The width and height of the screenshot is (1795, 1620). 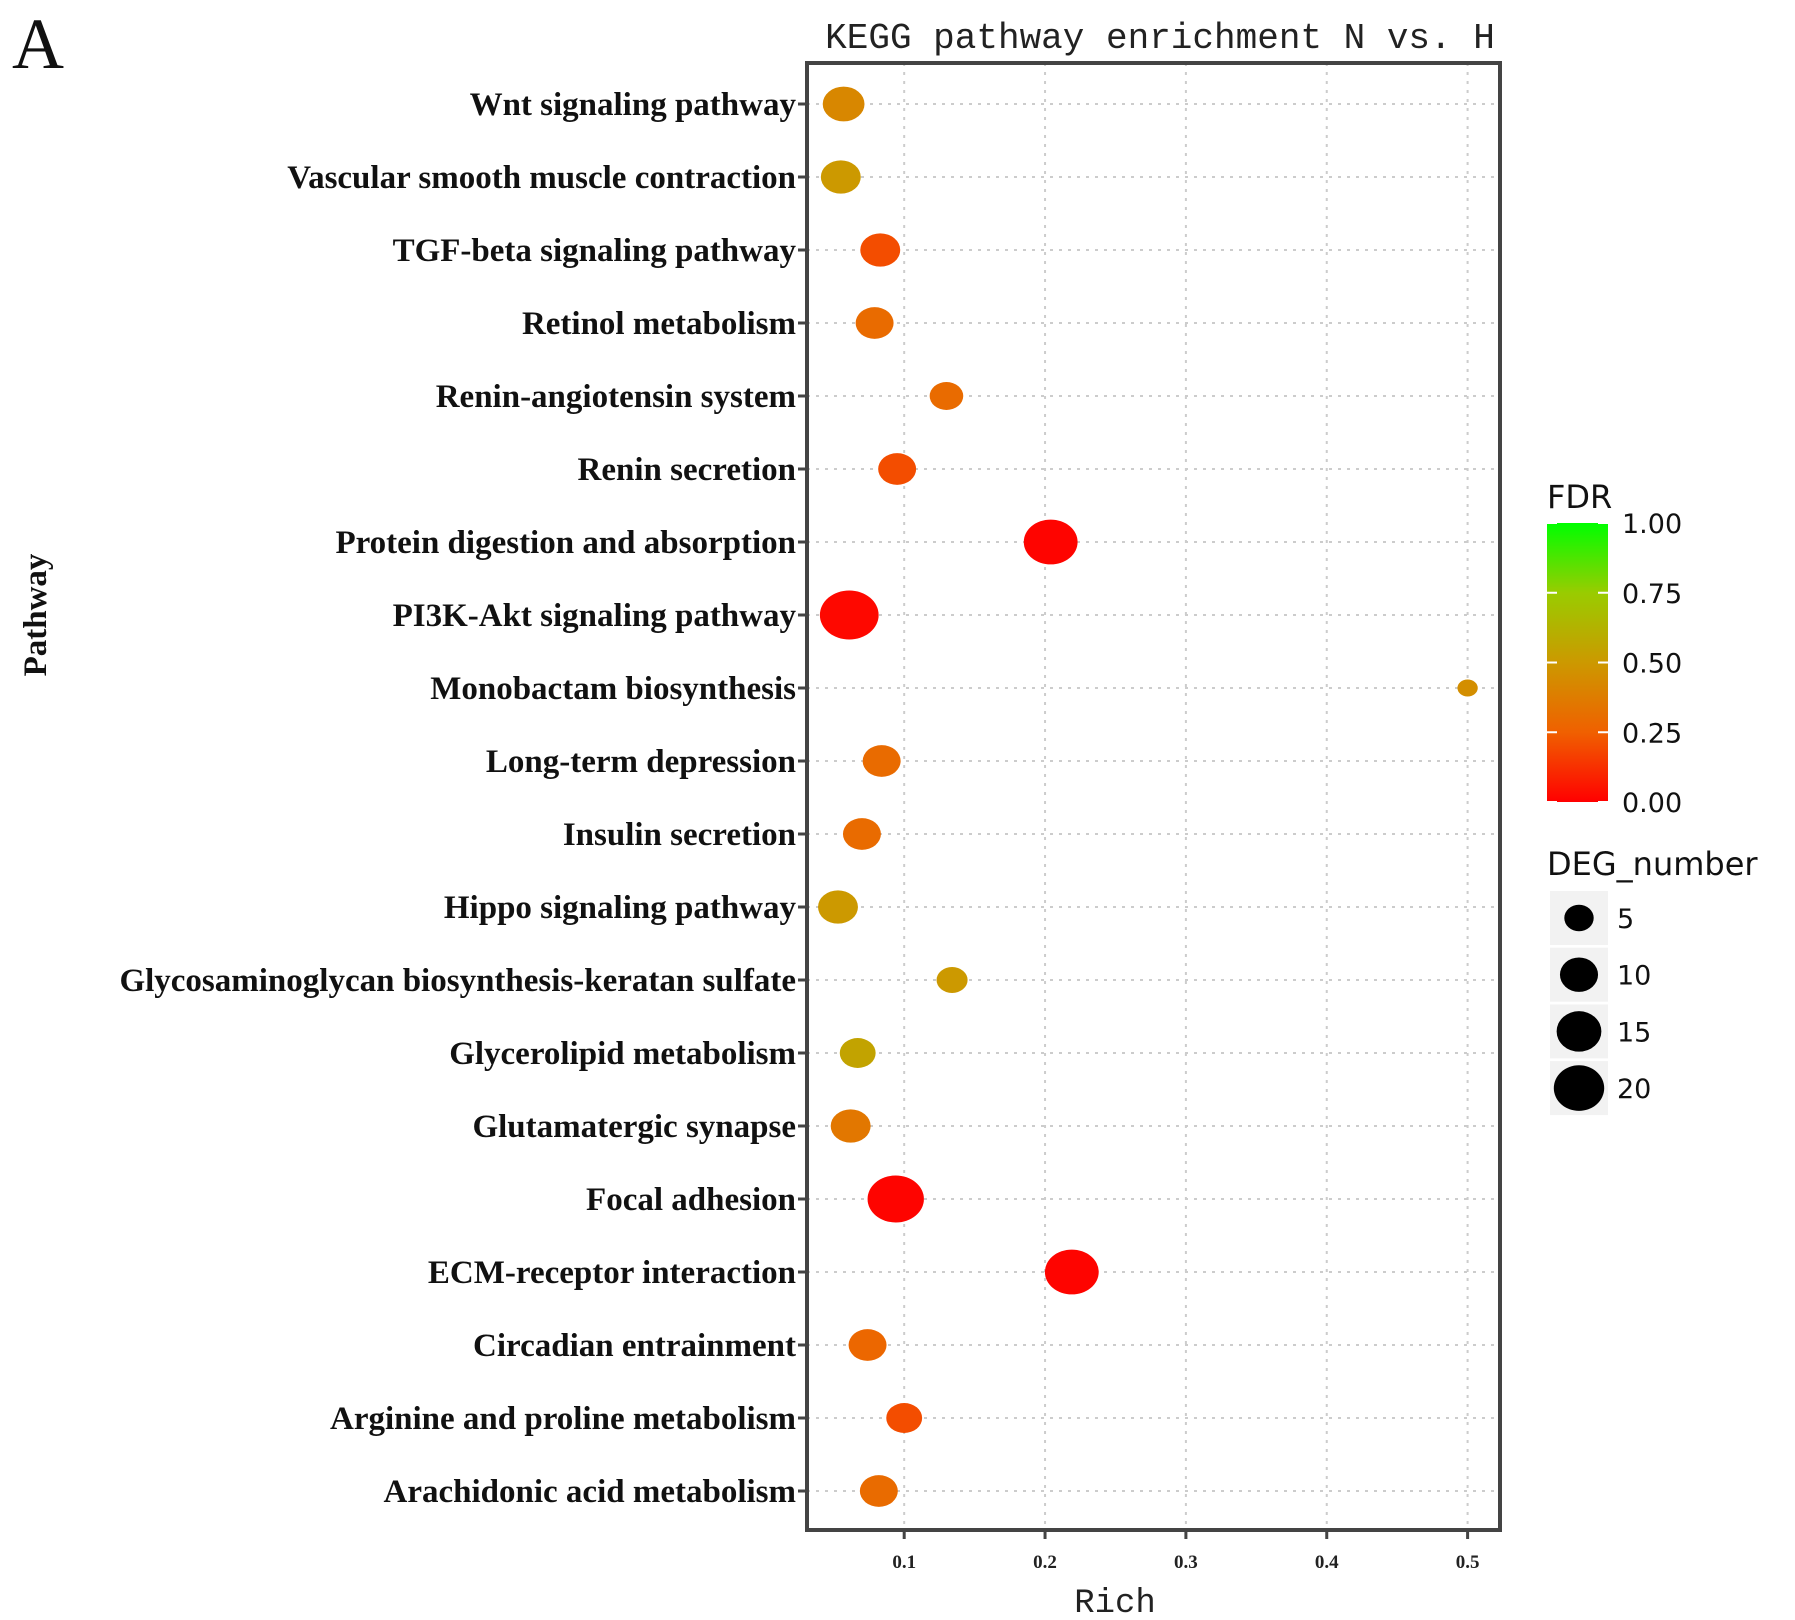 What do you see at coordinates (946, 396) in the screenshot?
I see `point-renin-angiotensin-system` at bounding box center [946, 396].